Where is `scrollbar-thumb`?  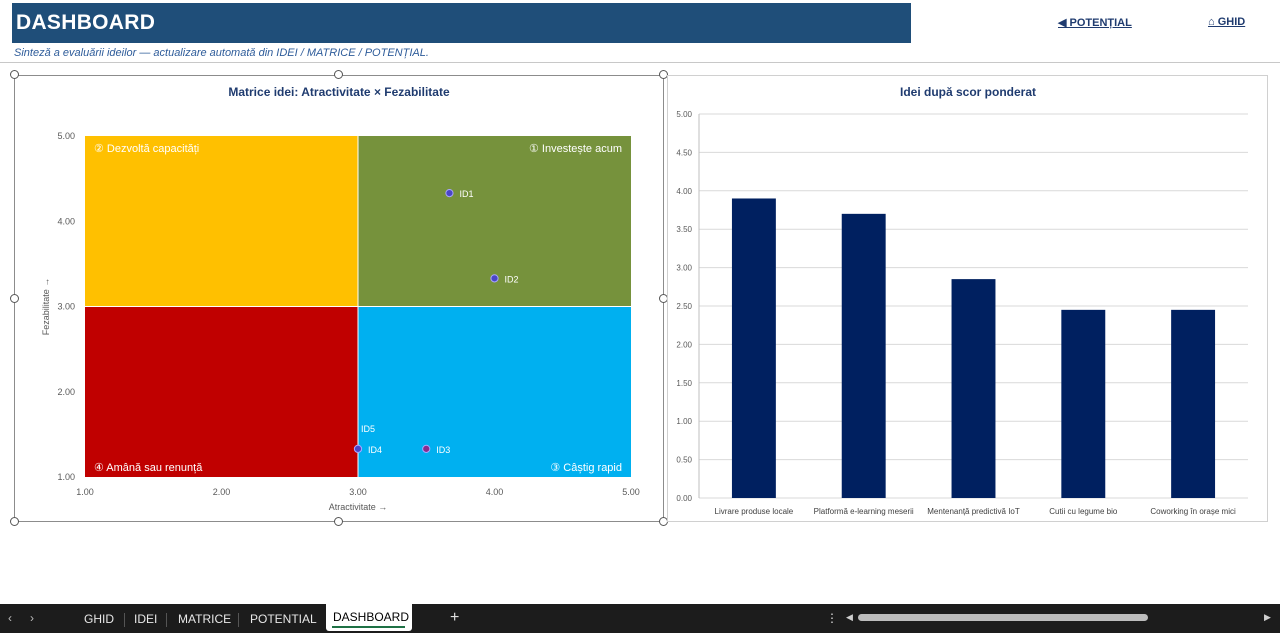
scrollbar-thumb is located at coordinates (1003, 617).